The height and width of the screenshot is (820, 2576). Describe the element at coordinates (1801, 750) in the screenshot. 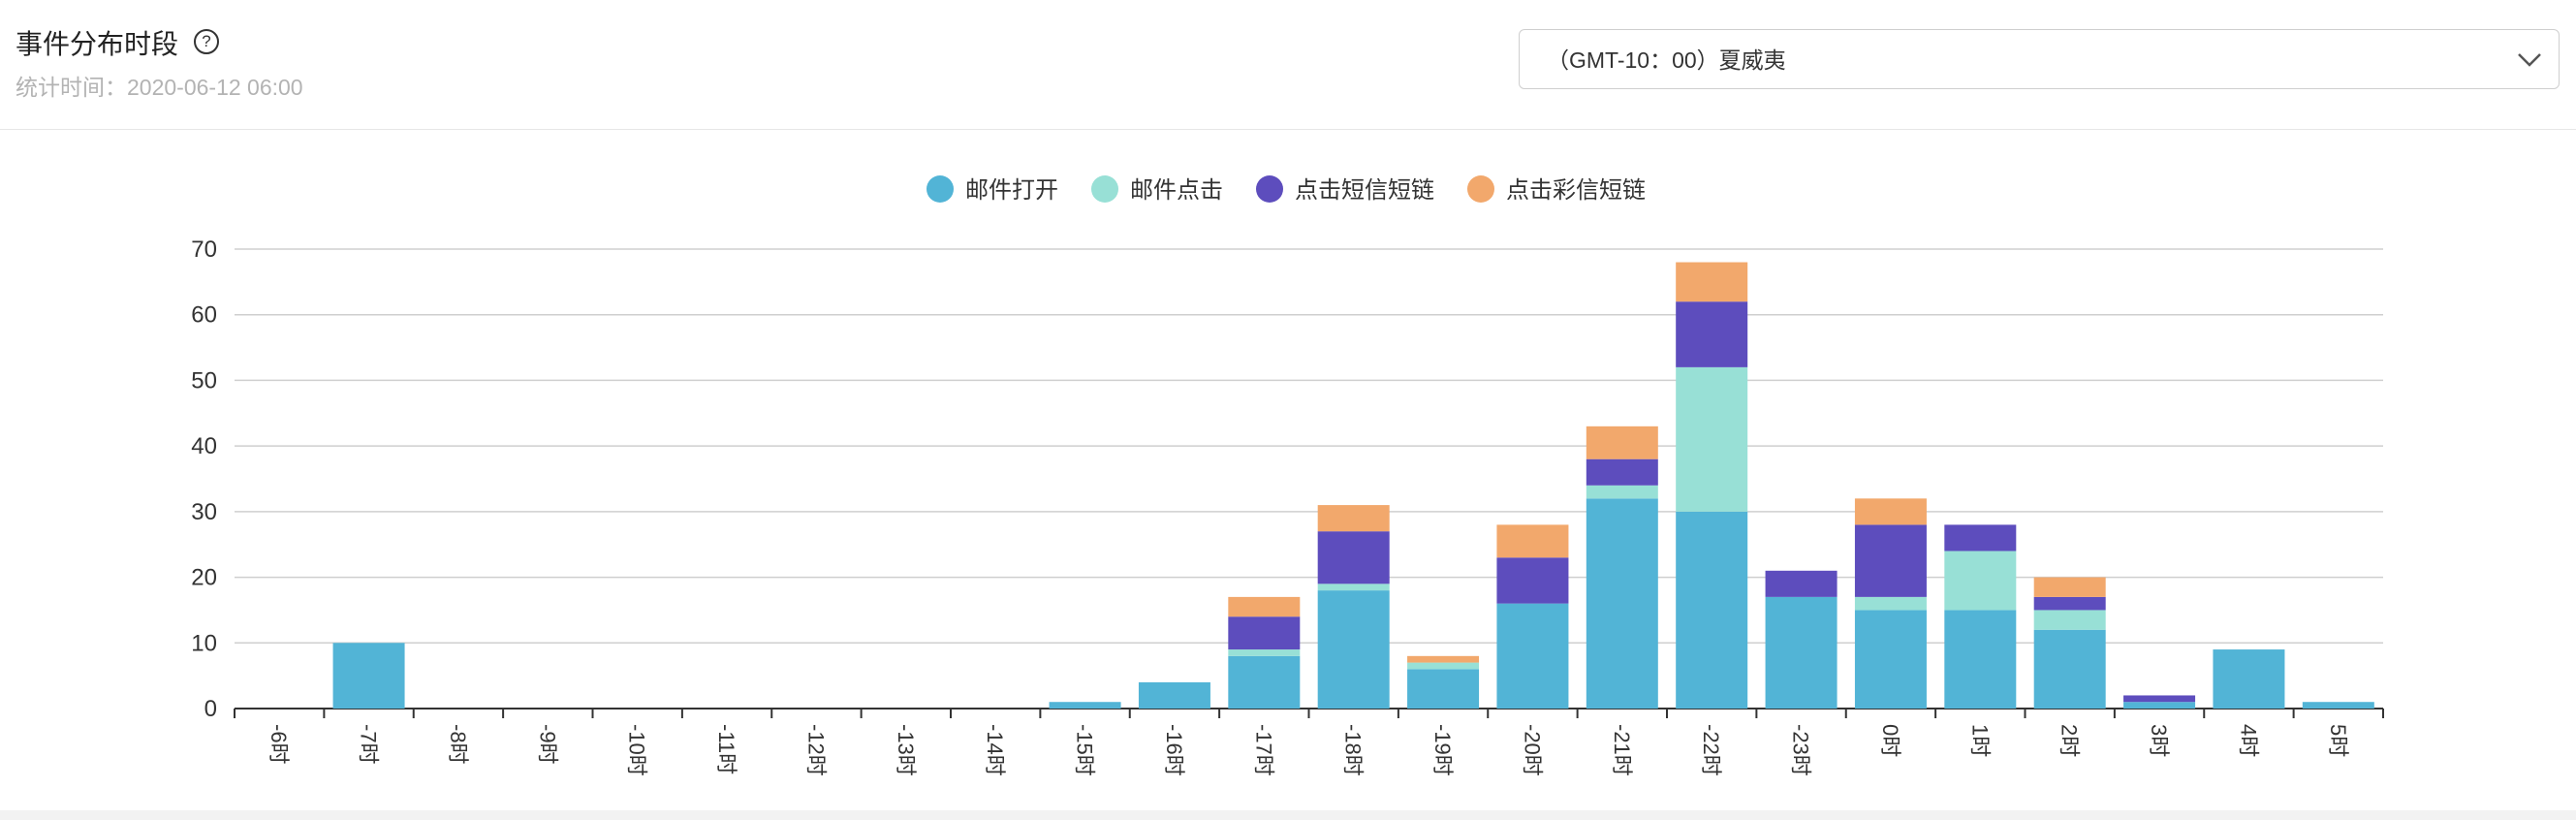

I see `x-tick-label: -23时` at that location.